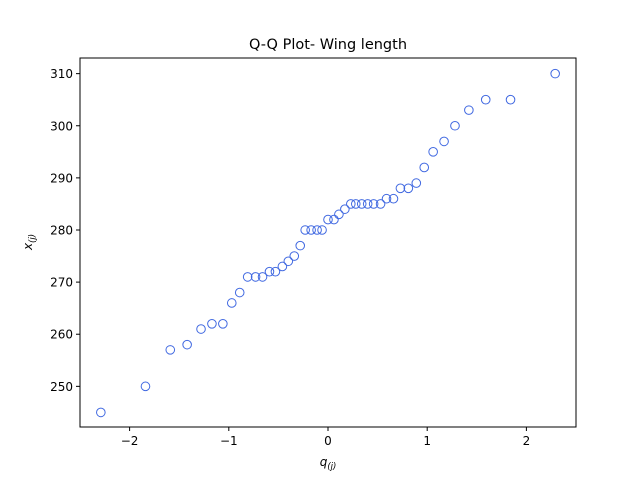 This screenshot has width=640, height=480. What do you see at coordinates (33, 238) in the screenshot?
I see `y-axis-label-subscript: (j)` at bounding box center [33, 238].